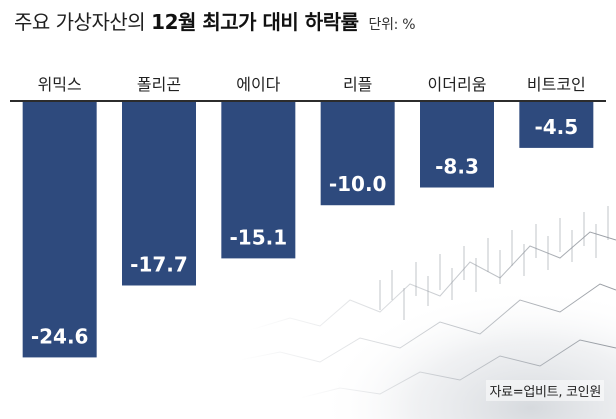 This screenshot has height=419, width=616. Describe the element at coordinates (255, 22) in the screenshot. I see `title-main: 12월 최고가 대비 하락률` at that location.